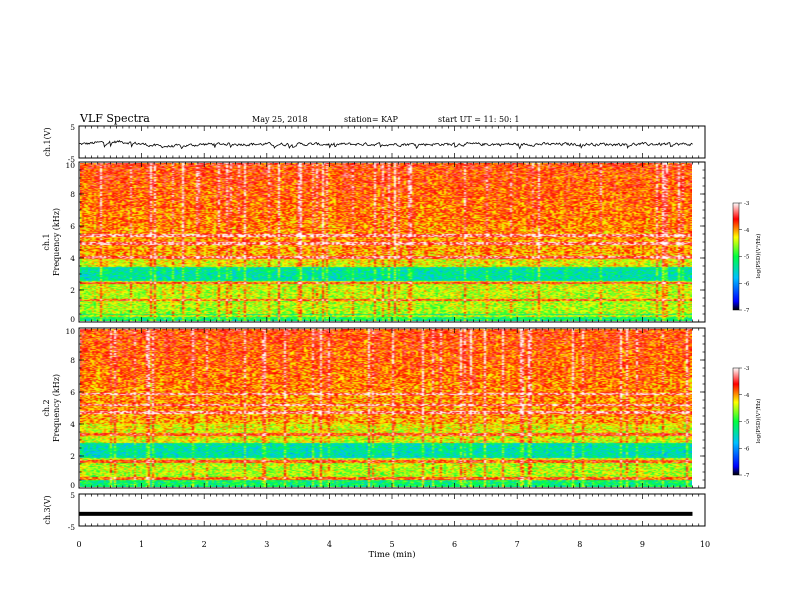 Image resolution: width=792 pixels, height=612 pixels. Describe the element at coordinates (280, 119) in the screenshot. I see `figure-date: May 25, 2018` at that location.